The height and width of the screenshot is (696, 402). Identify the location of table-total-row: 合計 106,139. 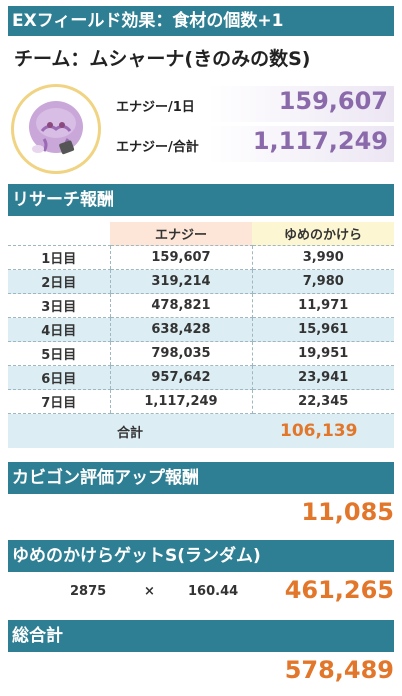
(201, 430).